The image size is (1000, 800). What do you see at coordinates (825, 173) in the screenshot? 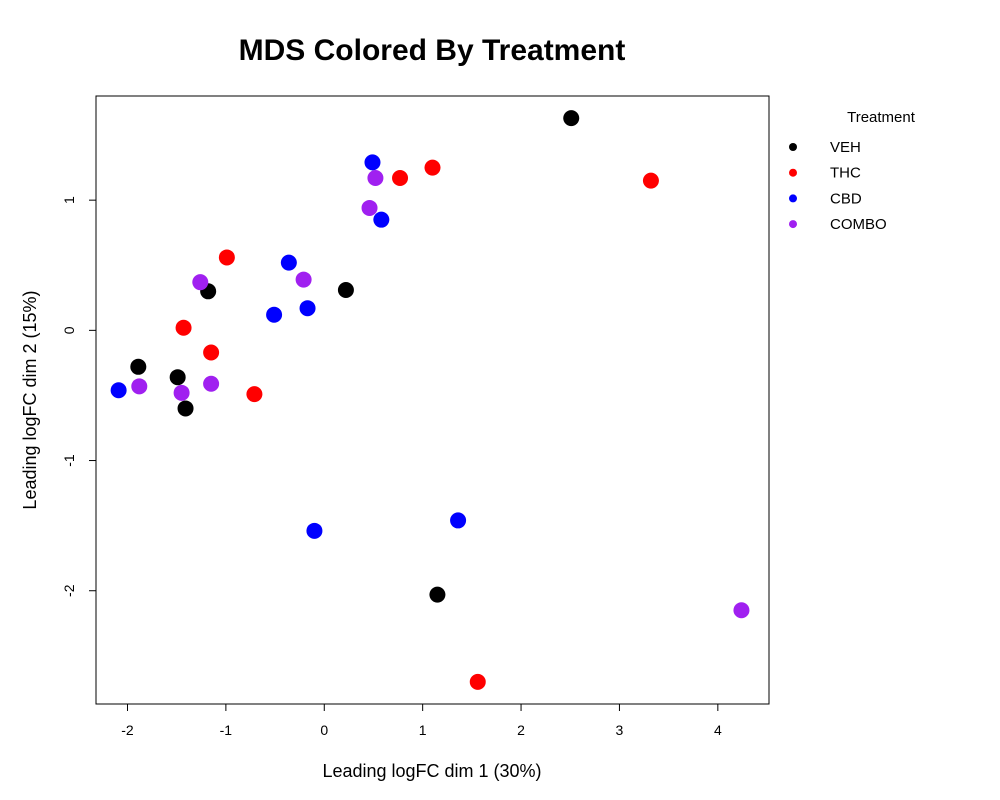
I see `legend-item-thc: THC` at bounding box center [825, 173].